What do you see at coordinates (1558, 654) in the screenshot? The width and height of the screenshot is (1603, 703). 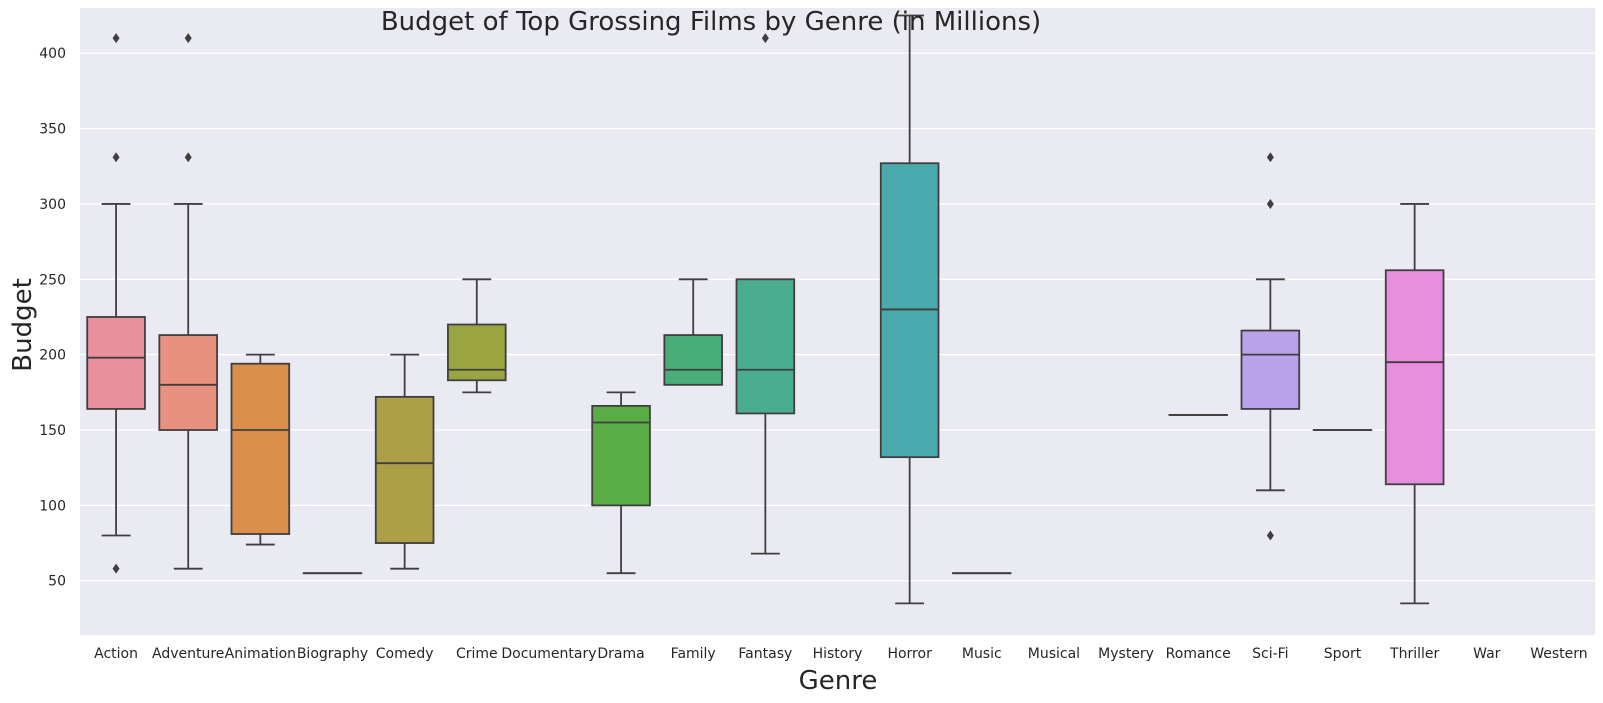 I see `x-tick-label: Western` at bounding box center [1558, 654].